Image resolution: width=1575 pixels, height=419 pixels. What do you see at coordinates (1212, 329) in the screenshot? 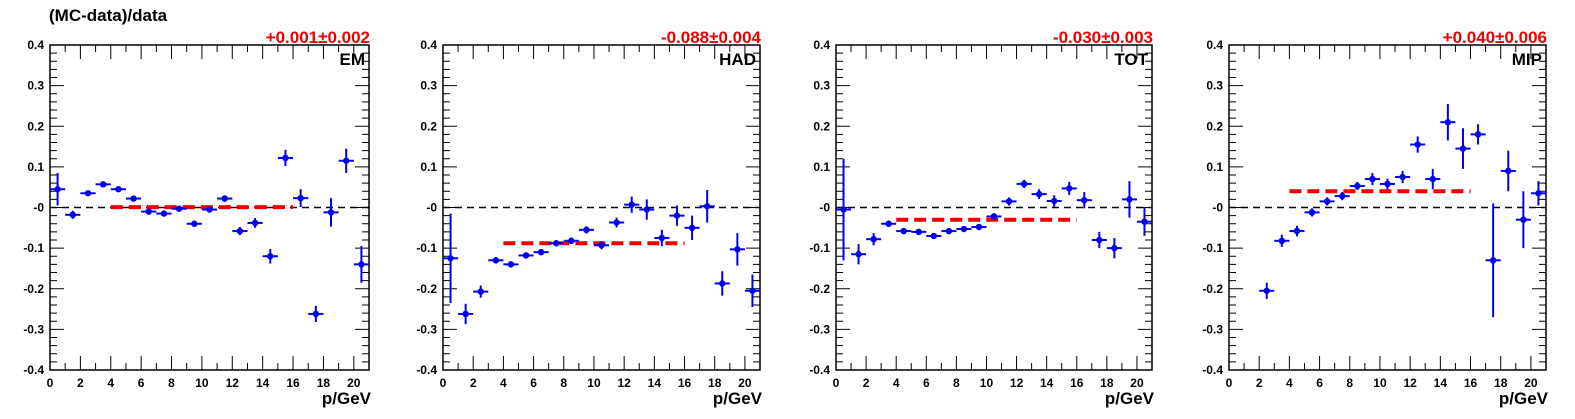
I see `y-tick-label: -0.3` at bounding box center [1212, 329].